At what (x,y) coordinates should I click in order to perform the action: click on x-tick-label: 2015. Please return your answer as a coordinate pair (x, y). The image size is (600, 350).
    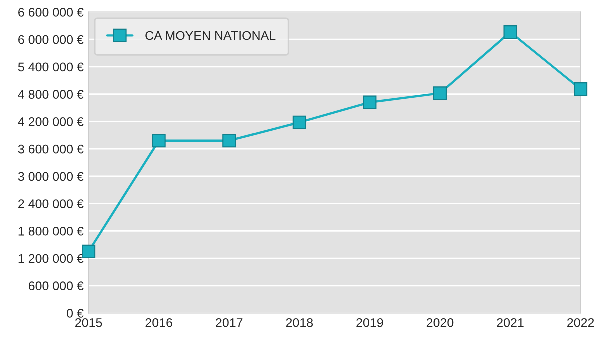
    Looking at the image, I should click on (89, 323).